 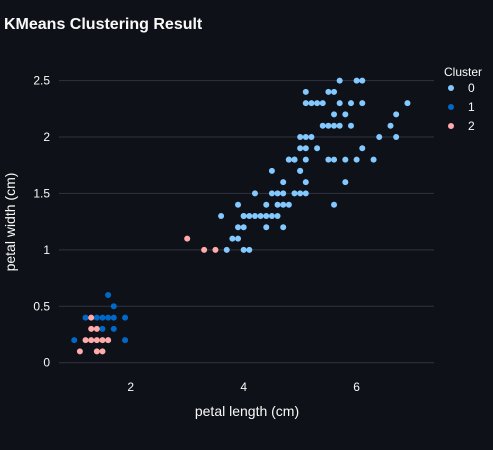 What do you see at coordinates (46, 250) in the screenshot?
I see `y-tick-label: 1` at bounding box center [46, 250].